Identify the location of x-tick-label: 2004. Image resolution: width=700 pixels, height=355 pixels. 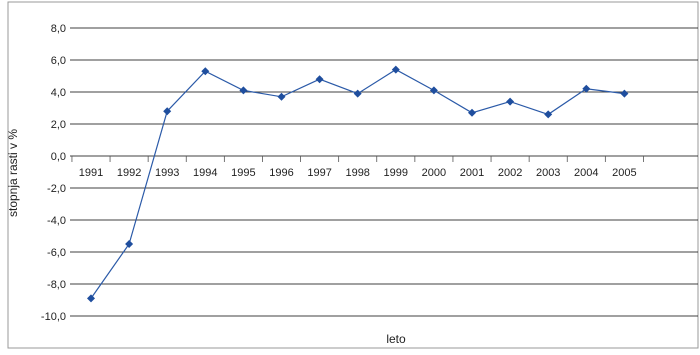
(586, 173).